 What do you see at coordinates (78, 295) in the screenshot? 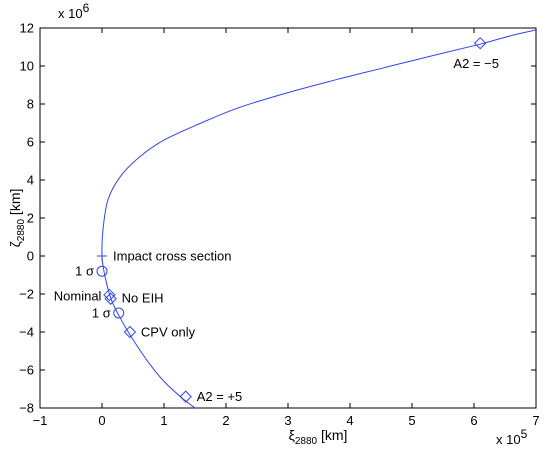
I see `annotation-label: Nominal` at bounding box center [78, 295].